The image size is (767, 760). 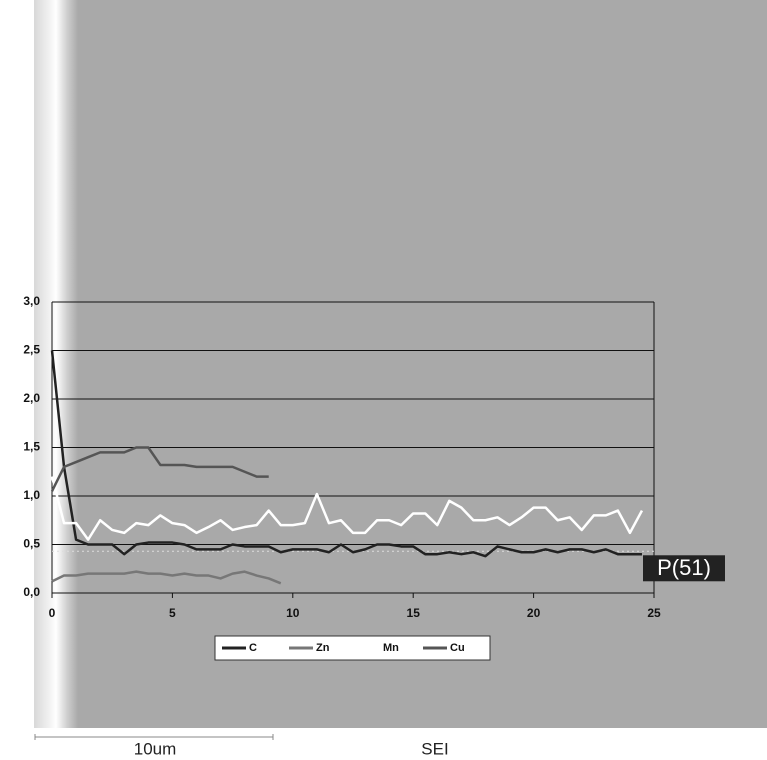 What do you see at coordinates (31, 447) in the screenshot?
I see `y-tick-label: 1,5` at bounding box center [31, 447].